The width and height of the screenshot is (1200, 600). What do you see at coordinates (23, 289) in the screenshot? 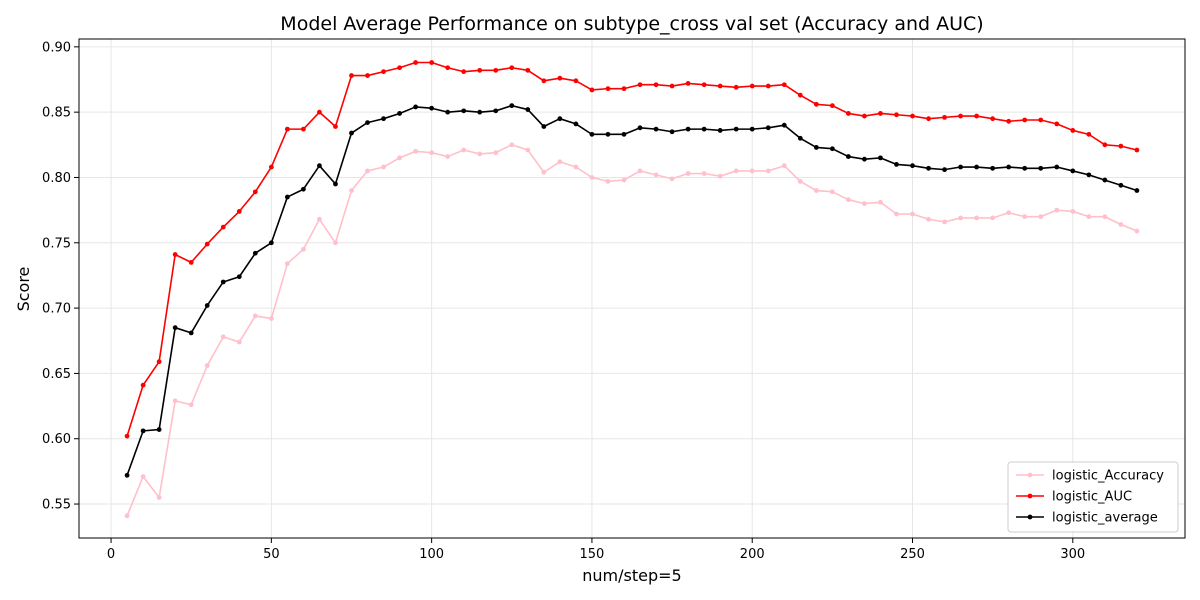
I see `y-axis-label: Score` at bounding box center [23, 289].